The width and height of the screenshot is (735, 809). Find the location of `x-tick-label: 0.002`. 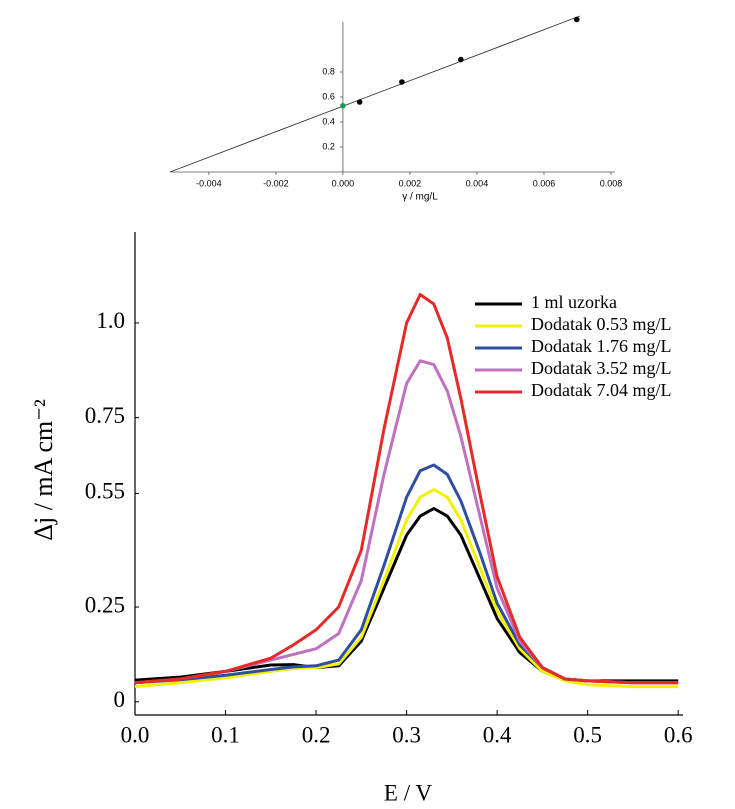

x-tick-label: 0.002 is located at coordinates (410, 183).